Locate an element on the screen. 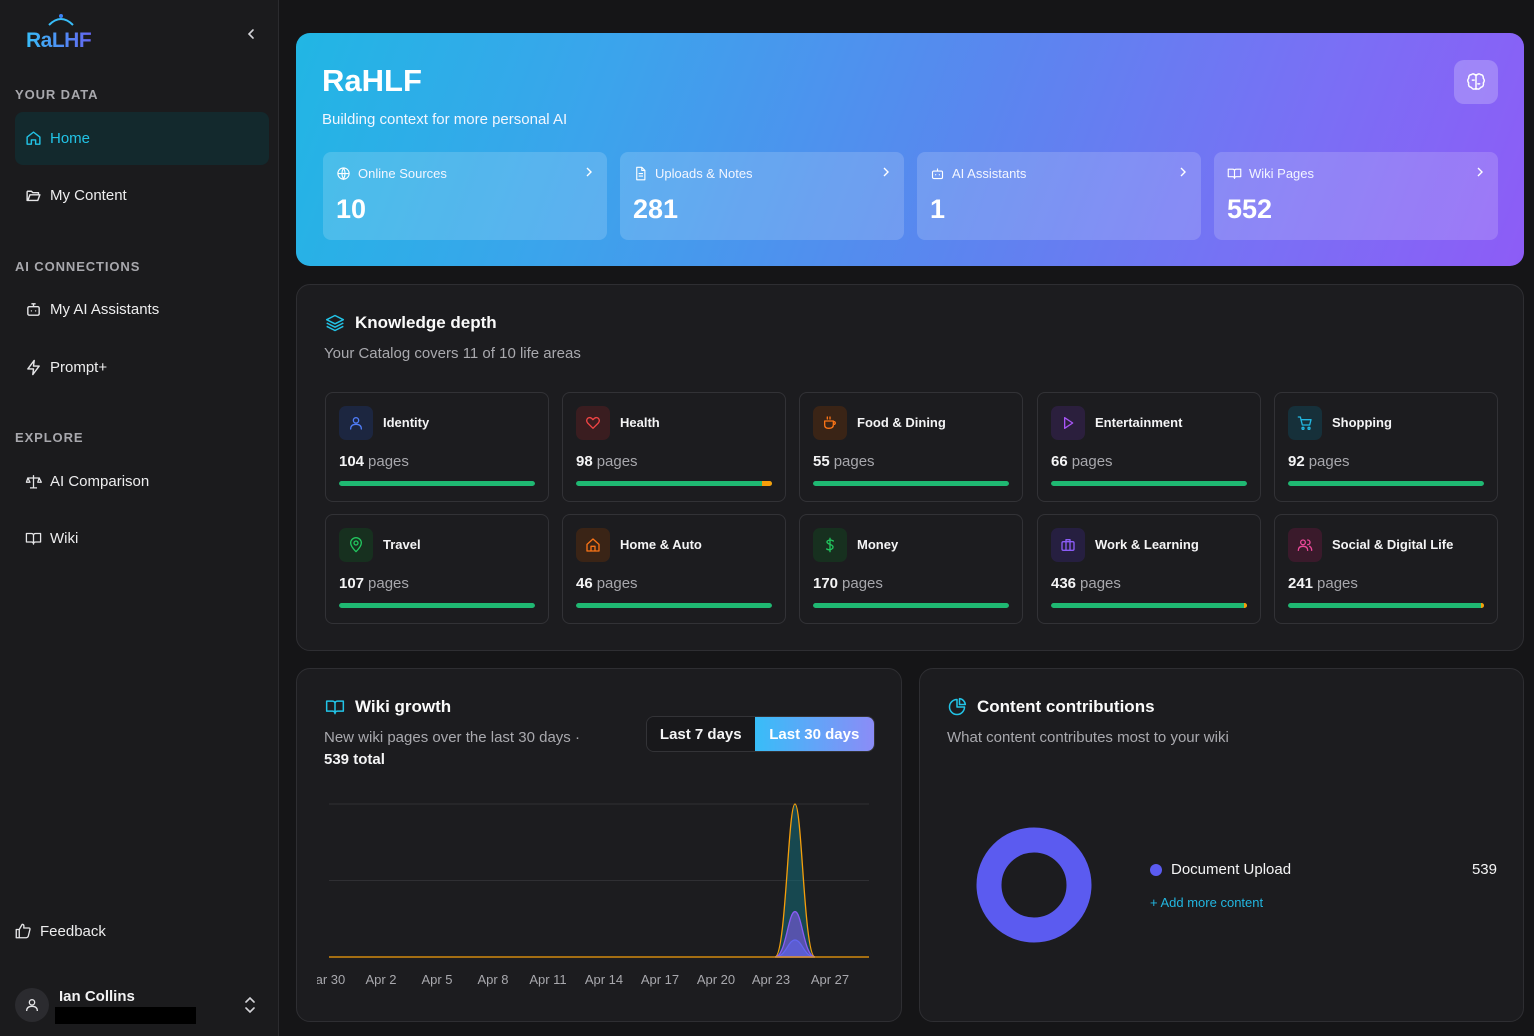 The image size is (1534, 1036). house-icon is located at coordinates (593, 545).